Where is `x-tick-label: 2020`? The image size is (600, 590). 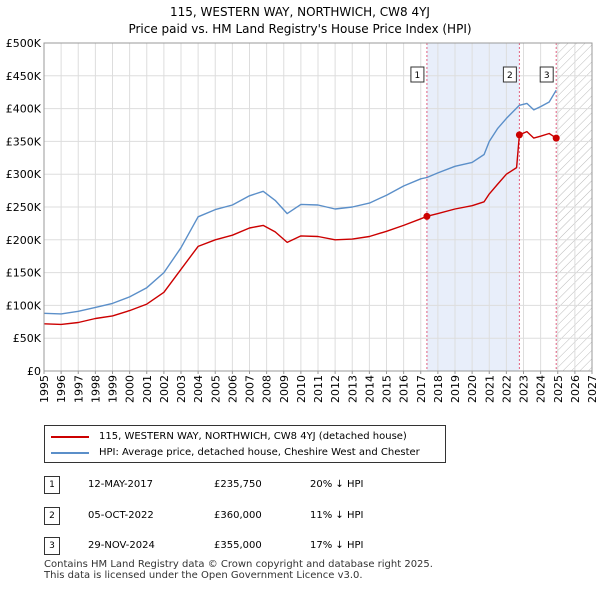 x-tick-label: 2020 is located at coordinates (472, 389).